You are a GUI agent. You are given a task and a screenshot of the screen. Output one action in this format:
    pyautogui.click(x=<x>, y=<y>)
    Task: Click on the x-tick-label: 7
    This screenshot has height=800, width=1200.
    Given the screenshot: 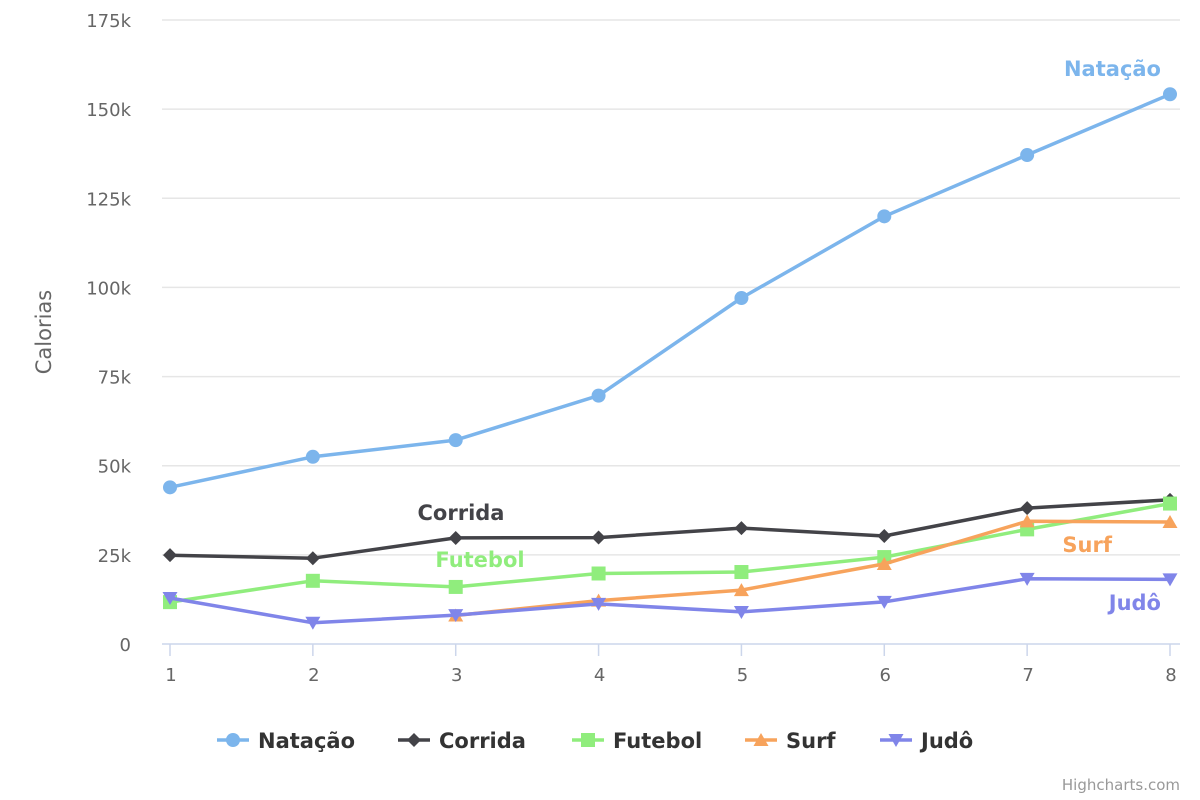 What is the action you would take?
    pyautogui.click(x=1027, y=675)
    